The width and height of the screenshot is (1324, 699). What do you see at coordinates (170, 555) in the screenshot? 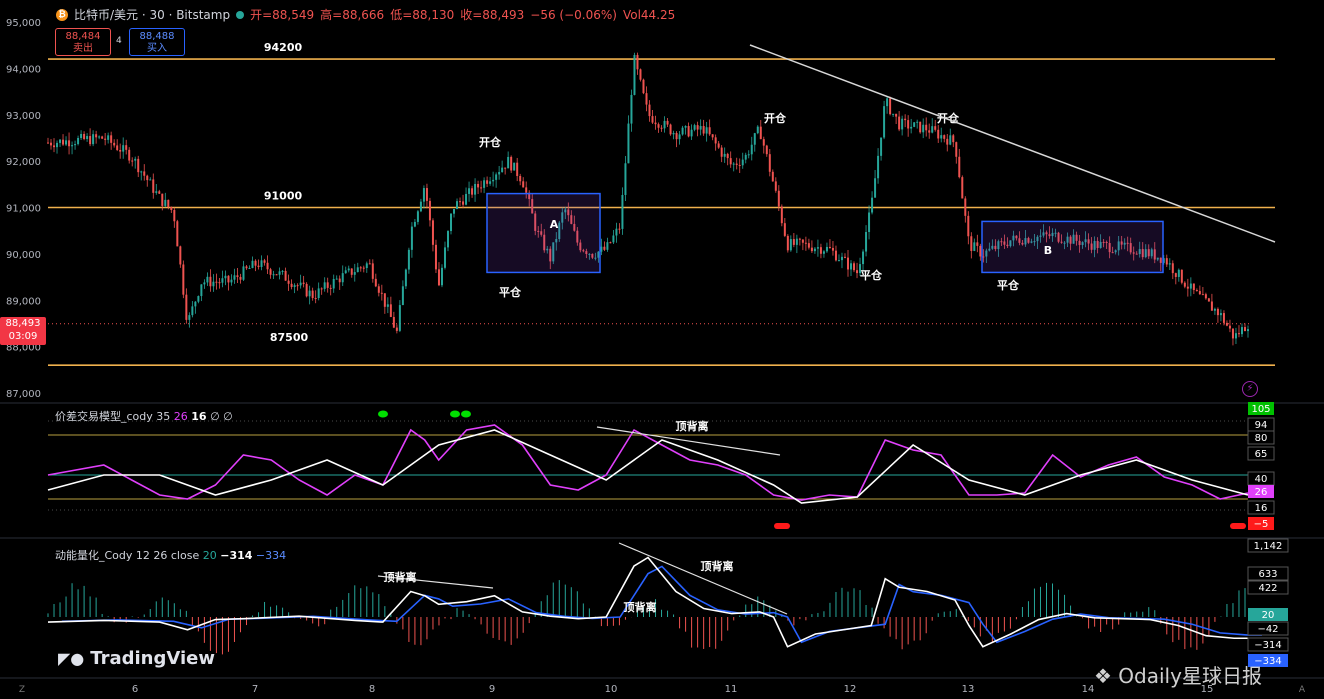
I see `indicator2-header: 动能量化_Cody 12 26 close 20 −314 −334` at bounding box center [170, 555].